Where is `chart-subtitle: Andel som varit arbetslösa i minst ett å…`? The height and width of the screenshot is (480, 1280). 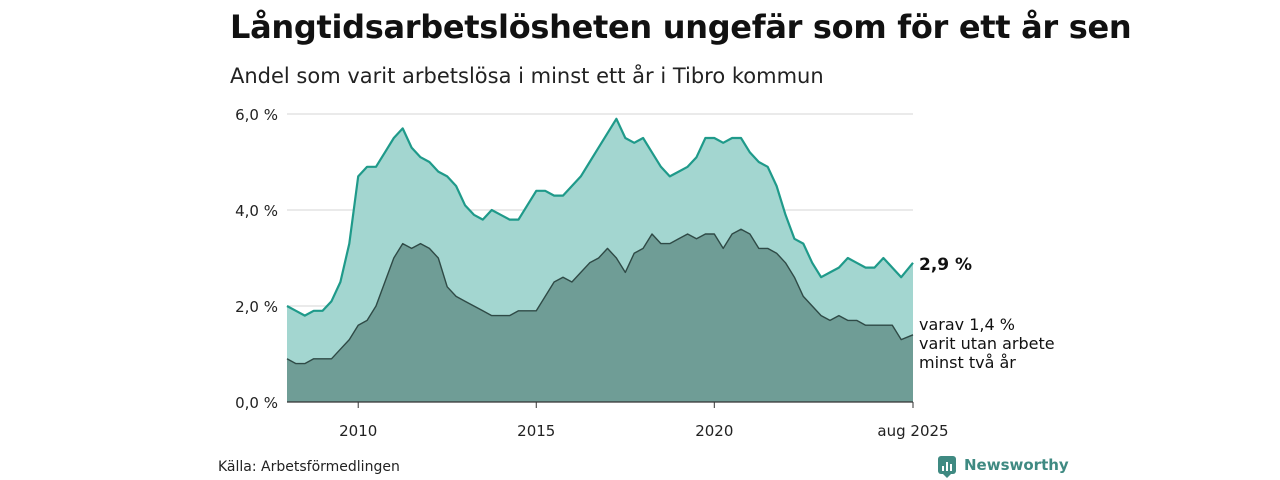 chart-subtitle: Andel som varit arbetslösa i minst ett å… is located at coordinates (527, 76).